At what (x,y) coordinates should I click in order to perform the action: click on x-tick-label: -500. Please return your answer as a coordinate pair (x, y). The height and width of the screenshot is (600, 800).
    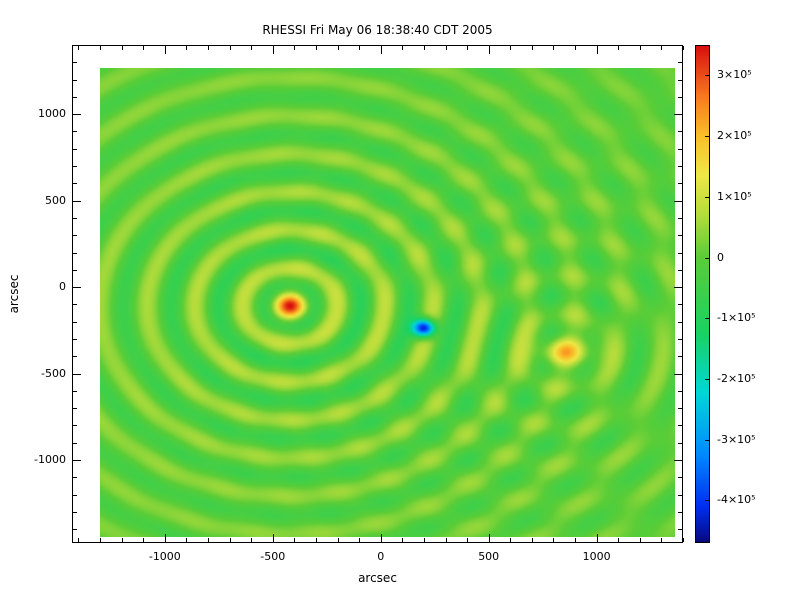
    Looking at the image, I should click on (273, 556).